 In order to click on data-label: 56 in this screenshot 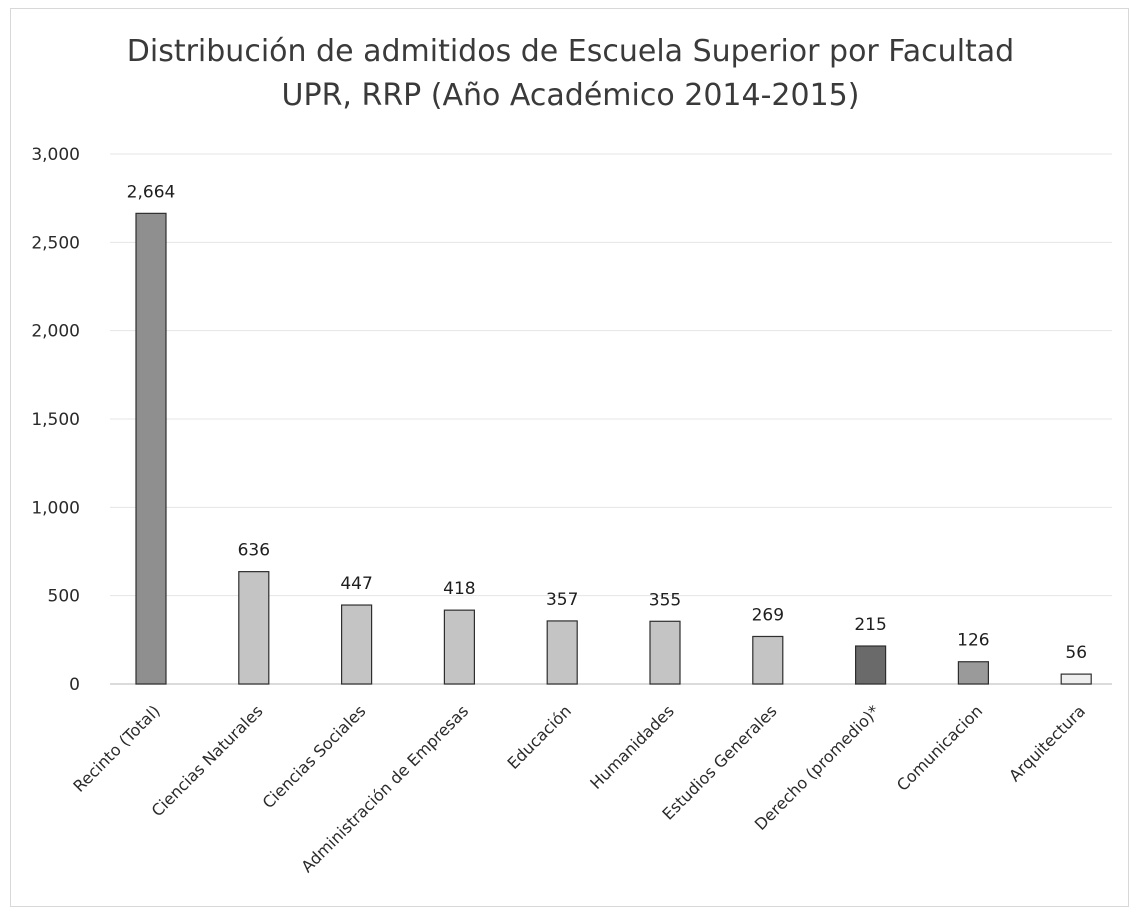, I will do `click(1076, 653)`.